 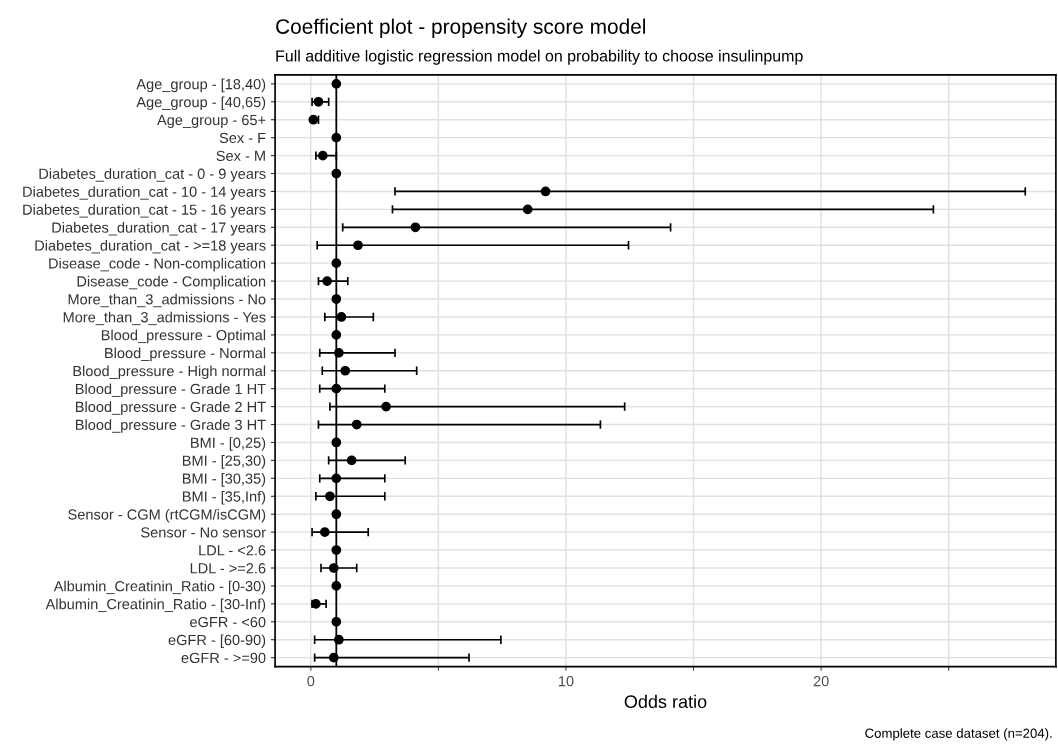 I want to click on chart-title: Coefficient plot - propensity score model, so click(x=461, y=28).